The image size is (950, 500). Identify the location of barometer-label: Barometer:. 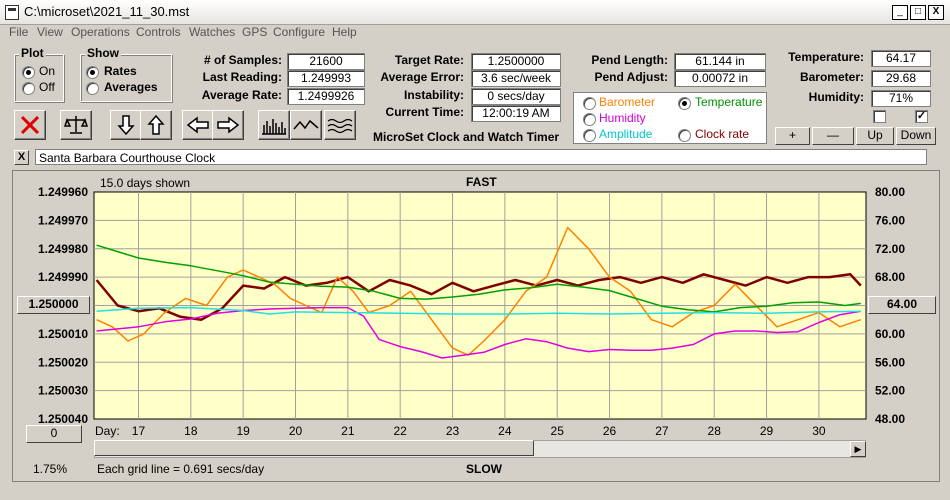
(831, 77).